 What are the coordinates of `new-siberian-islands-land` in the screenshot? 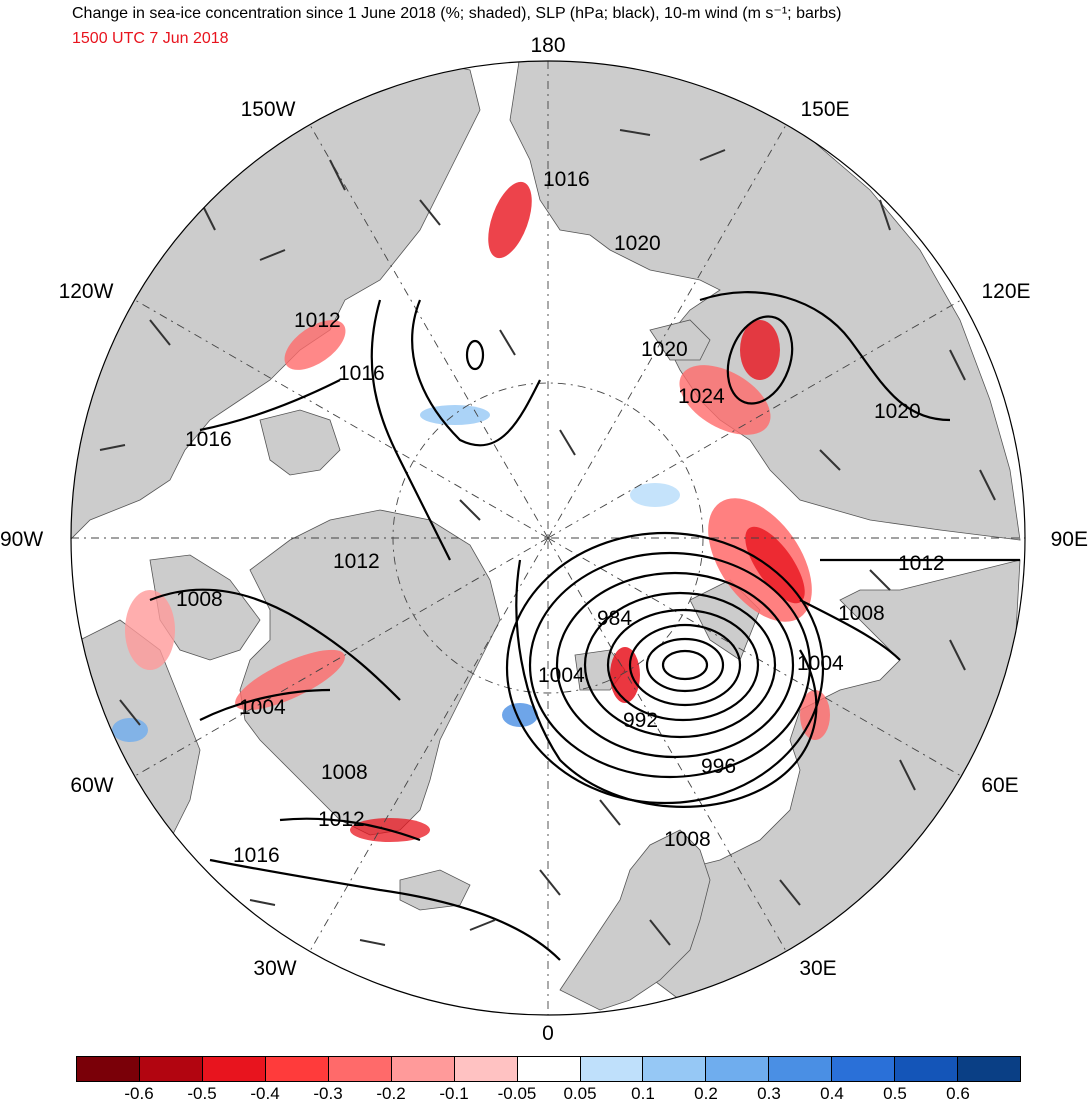 It's located at (680, 340).